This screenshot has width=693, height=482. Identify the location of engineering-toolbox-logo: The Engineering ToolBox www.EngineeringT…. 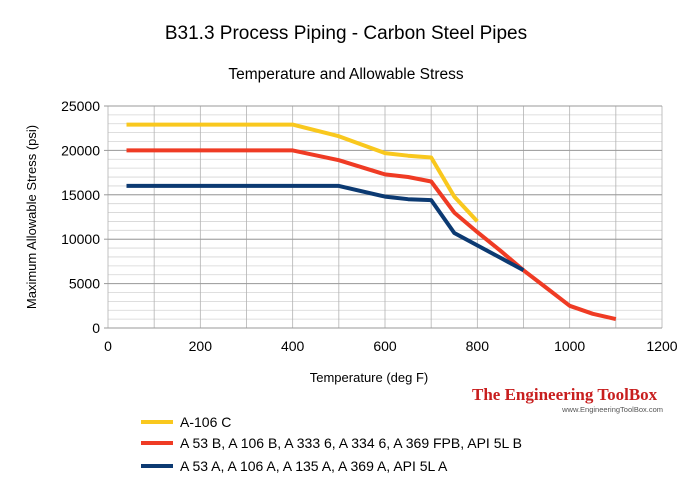
(567, 399).